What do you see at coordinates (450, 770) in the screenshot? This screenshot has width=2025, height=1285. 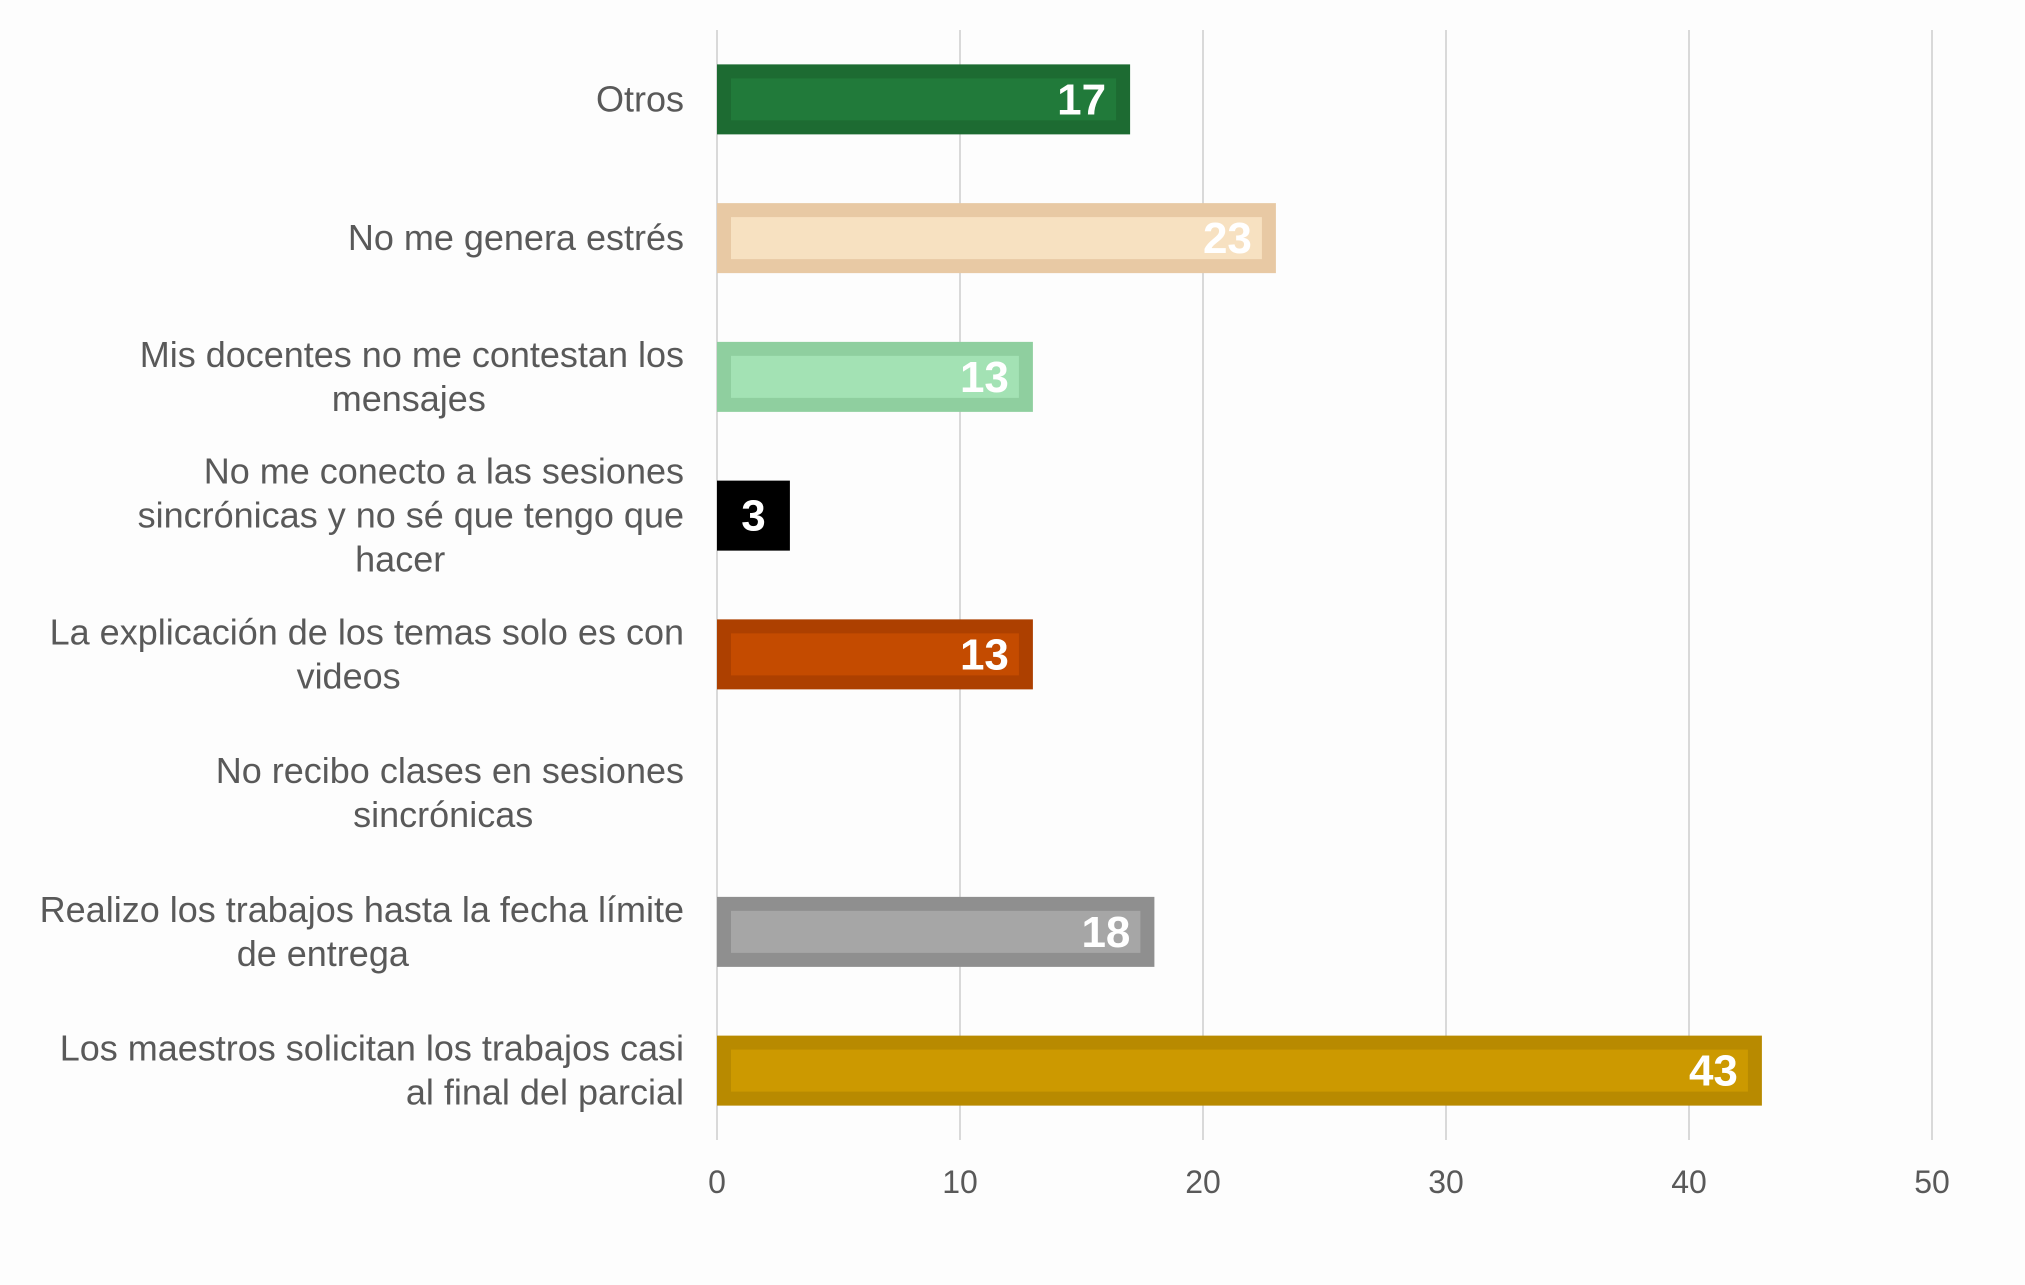 I see `category-label: No recibo clases en sesiones` at bounding box center [450, 770].